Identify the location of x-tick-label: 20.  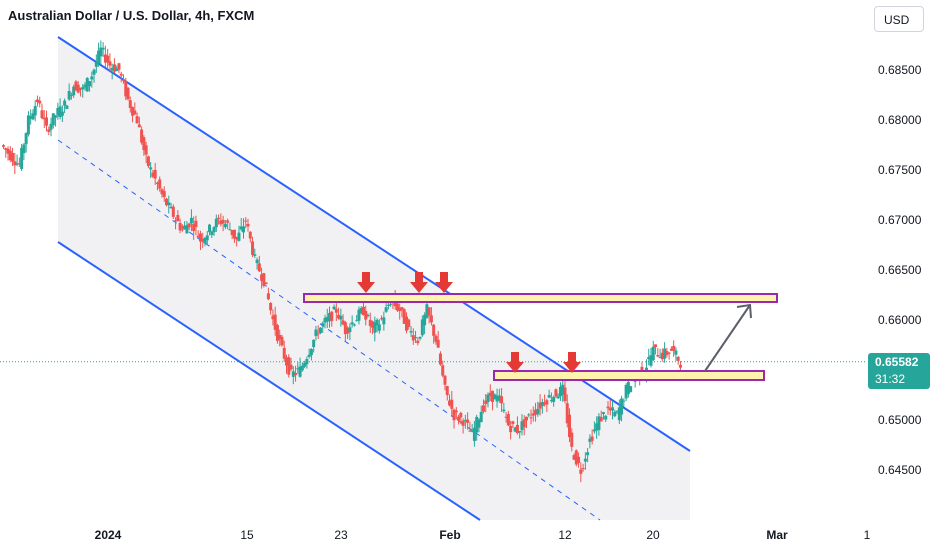
(653, 535).